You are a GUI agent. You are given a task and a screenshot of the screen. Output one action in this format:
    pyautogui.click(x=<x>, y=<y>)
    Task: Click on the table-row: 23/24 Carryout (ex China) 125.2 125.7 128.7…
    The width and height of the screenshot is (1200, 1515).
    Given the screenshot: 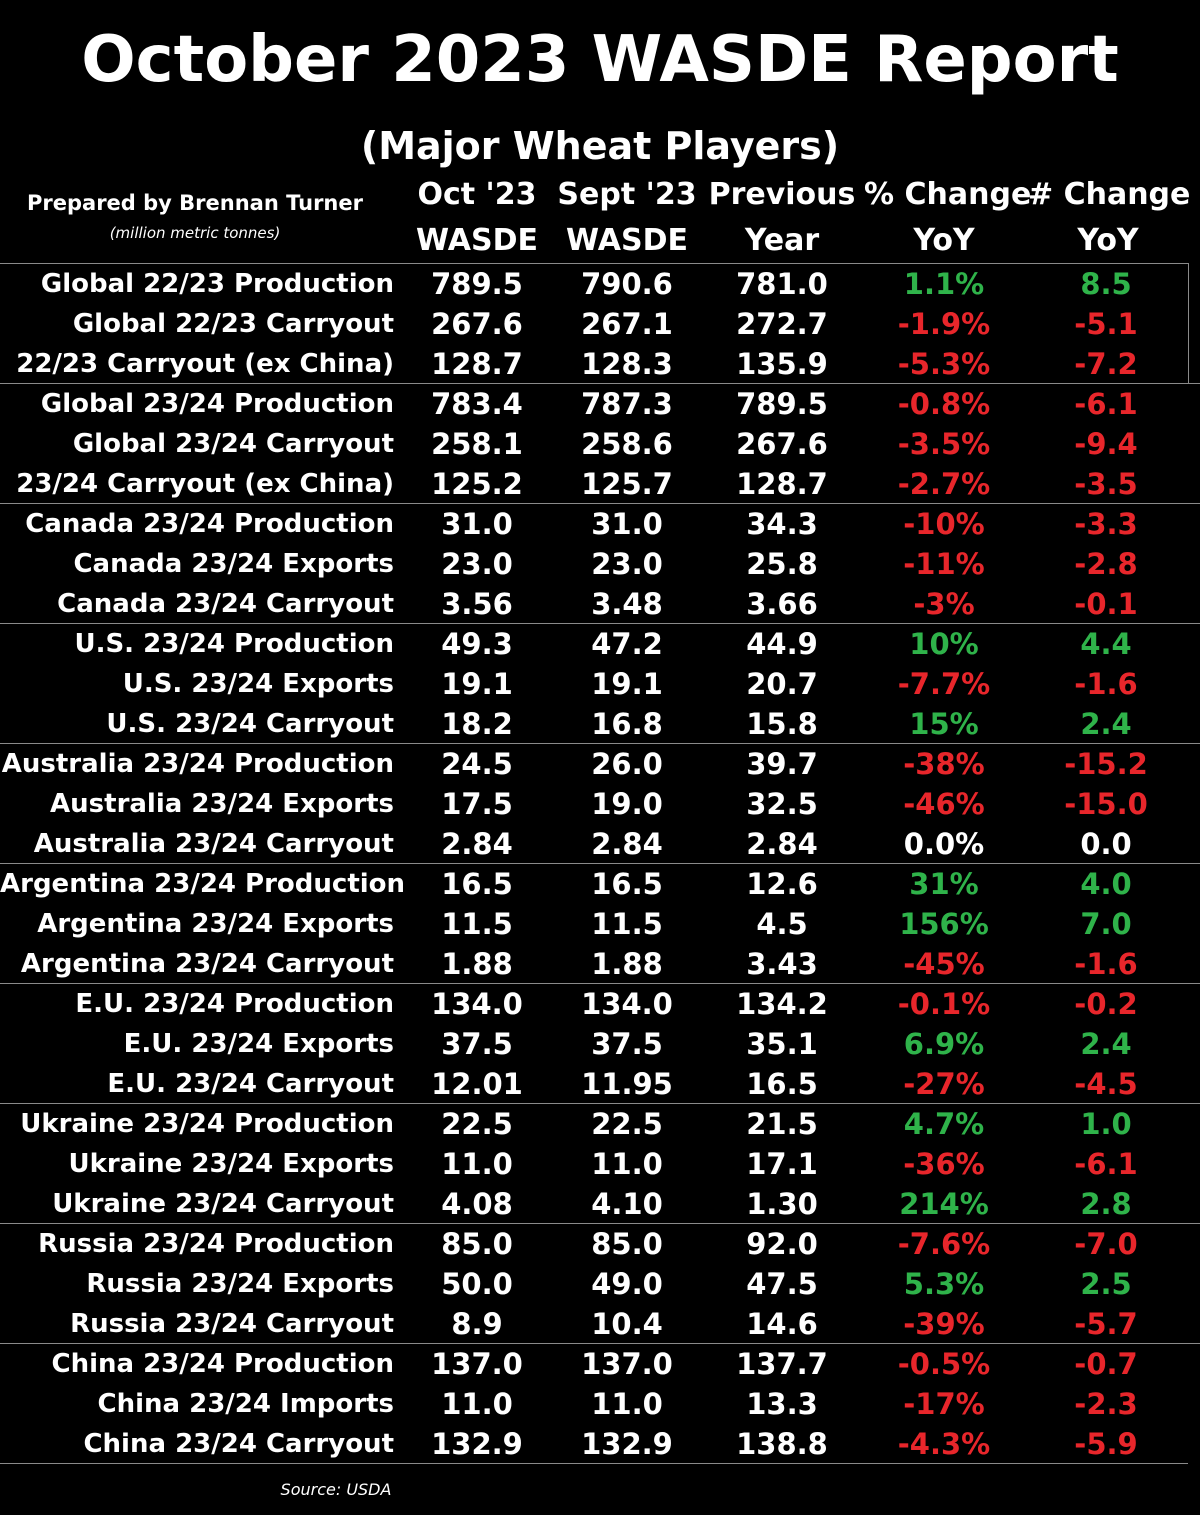 What is the action you would take?
    pyautogui.click(x=600, y=484)
    